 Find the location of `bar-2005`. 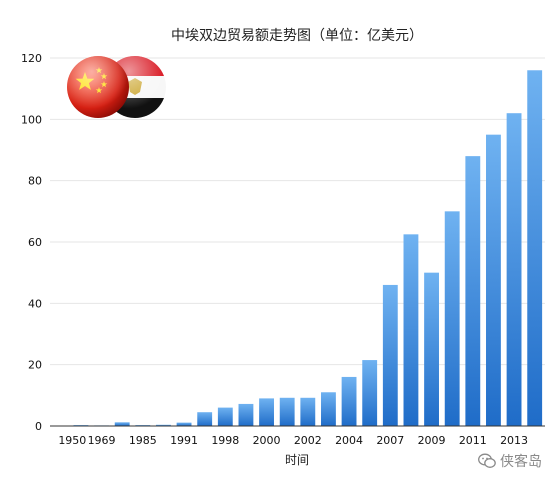

bar-2005 is located at coordinates (370, 393).